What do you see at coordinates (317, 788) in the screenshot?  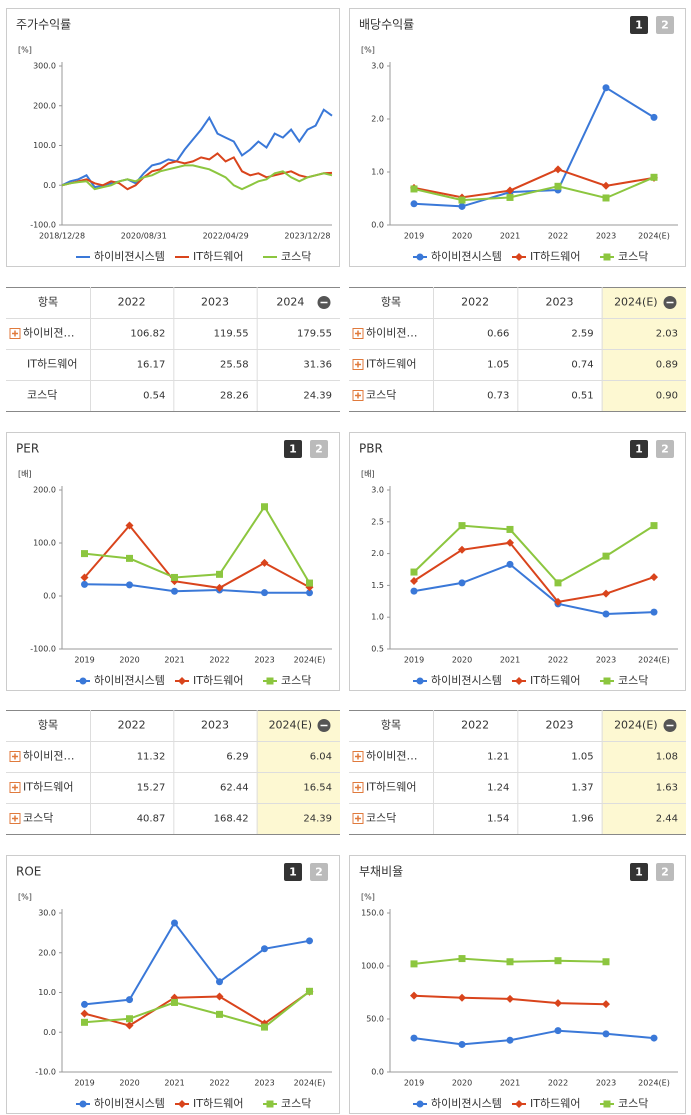 I see `table-cell: 16.54` at bounding box center [317, 788].